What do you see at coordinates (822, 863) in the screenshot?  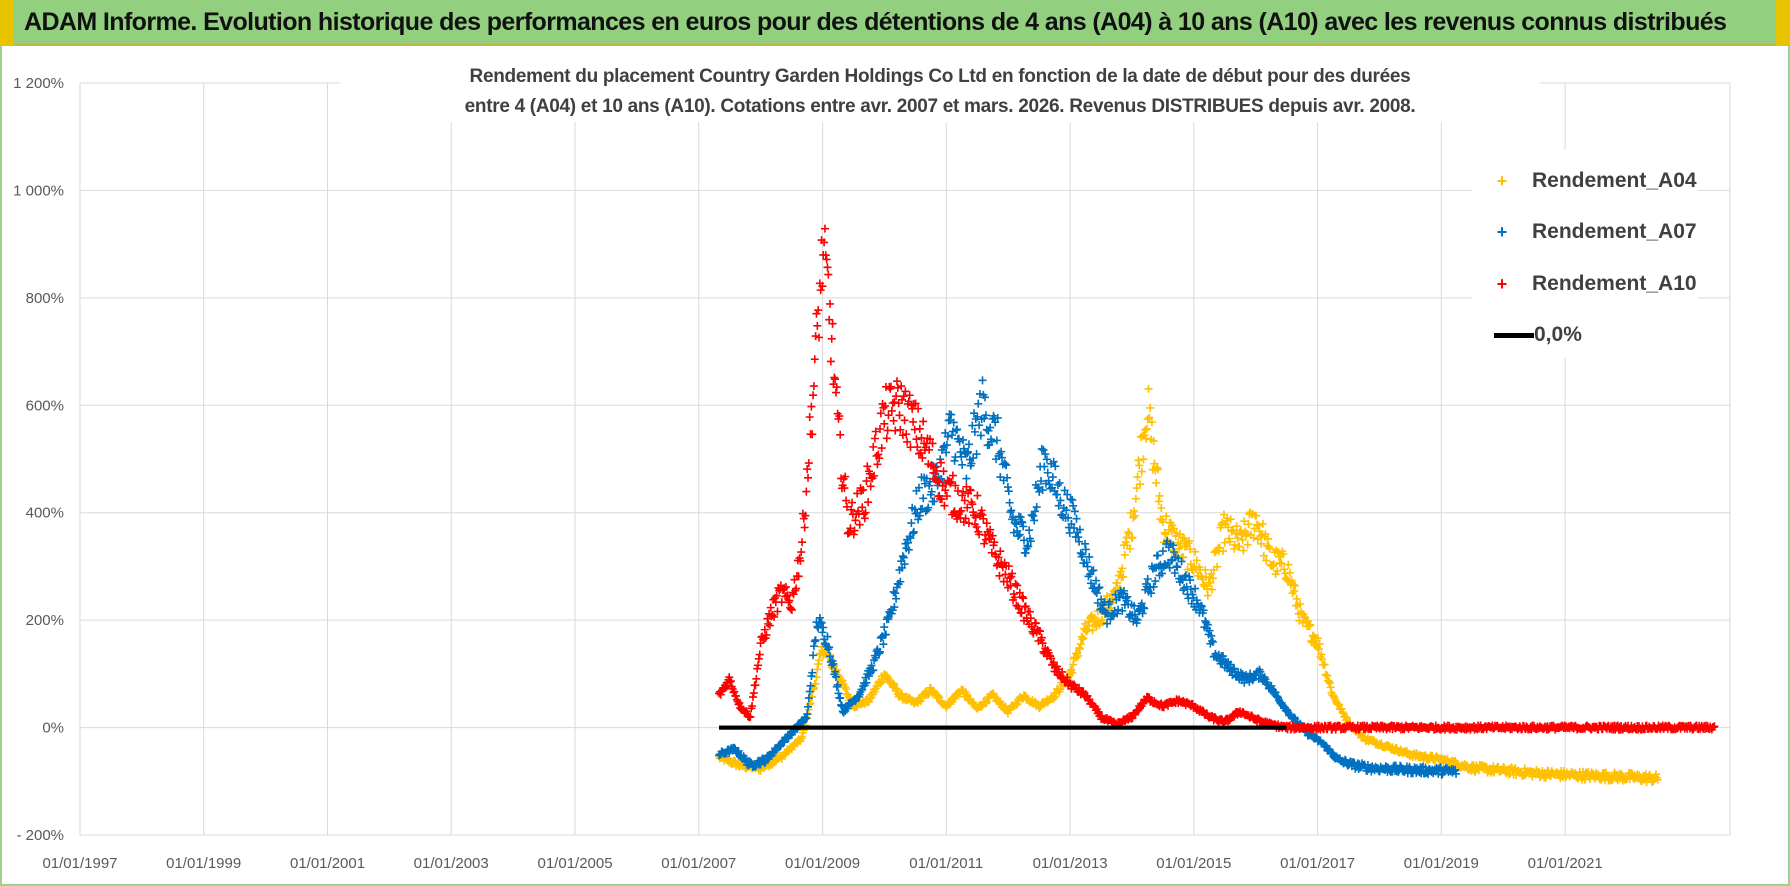 I see `x-tick-label: 01/01/2009` at bounding box center [822, 863].